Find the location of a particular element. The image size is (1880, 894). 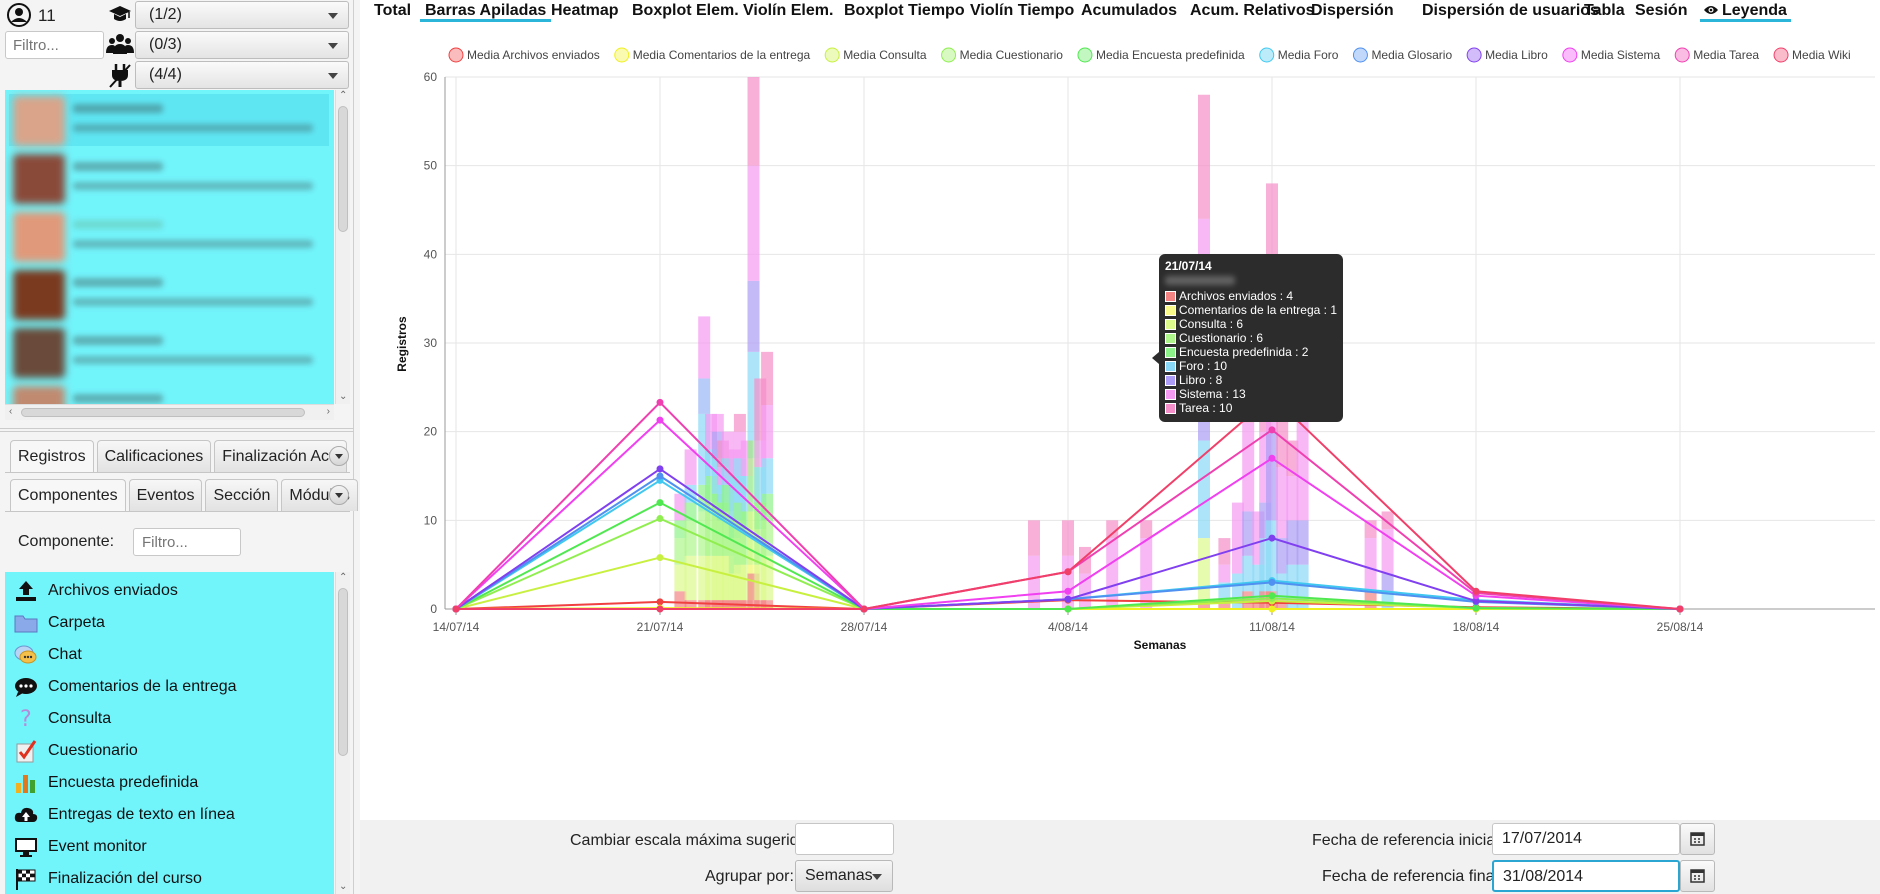

tab-finalizacion: Finalización Activi is located at coordinates (281, 456).